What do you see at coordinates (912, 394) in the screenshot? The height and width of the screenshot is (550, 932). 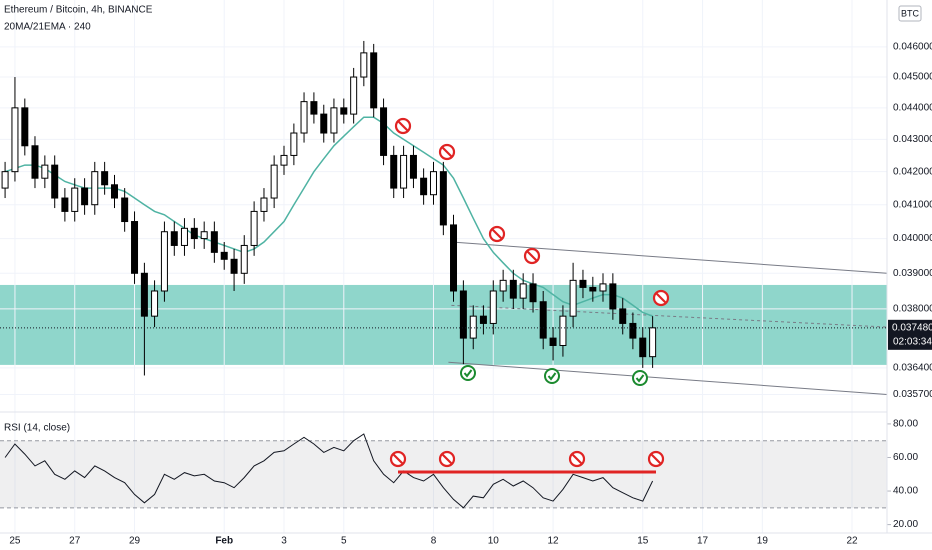 I see `y-tick-label: 0.035700` at bounding box center [912, 394].